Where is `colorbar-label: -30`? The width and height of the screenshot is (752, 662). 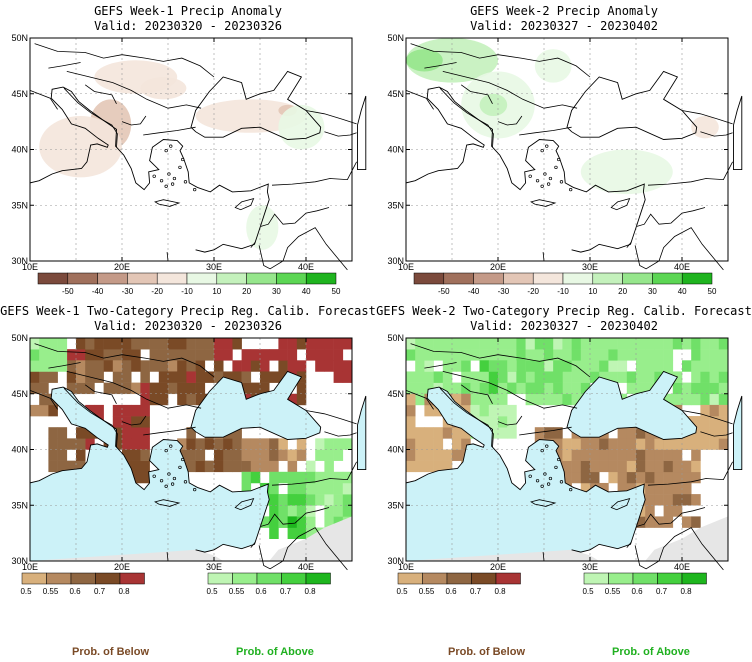
colorbar-label: -30 is located at coordinates (128, 291).